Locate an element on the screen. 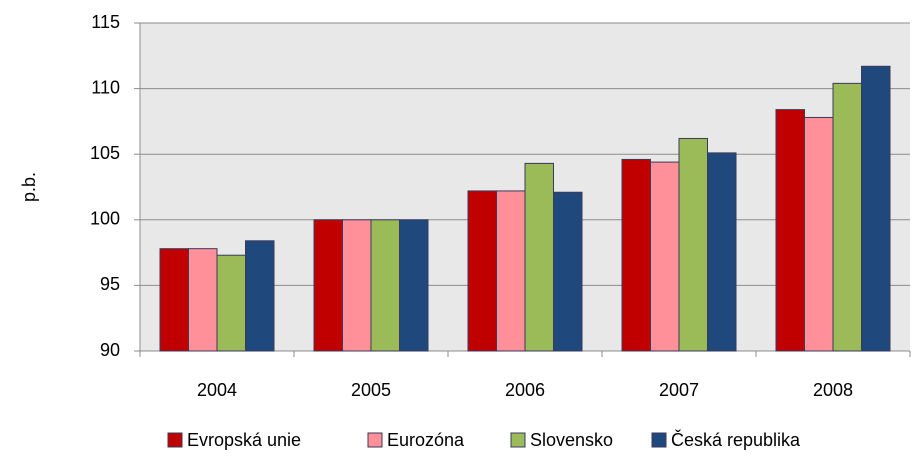 Image resolution: width=912 pixels, height=457 pixels. y-tick-label: 90 is located at coordinates (110, 350).